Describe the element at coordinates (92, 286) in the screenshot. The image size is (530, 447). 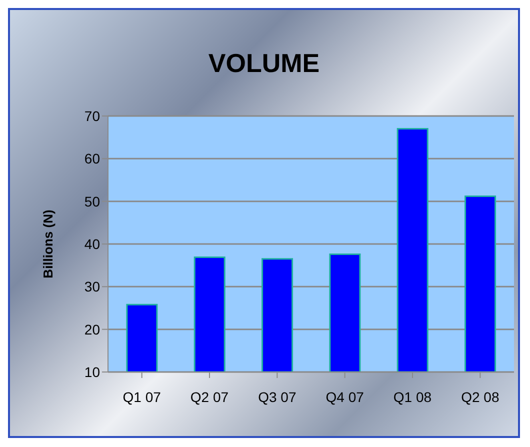
I see `y-tick-label: 30` at that location.